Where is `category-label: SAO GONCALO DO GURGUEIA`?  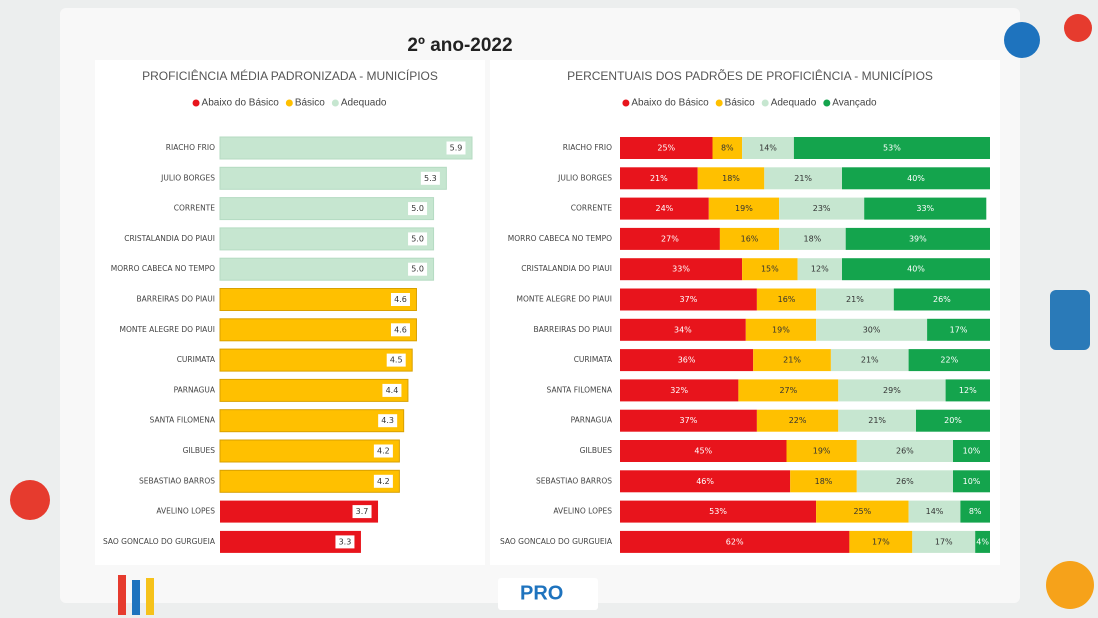 category-label: SAO GONCALO DO GURGUEIA is located at coordinates (159, 541).